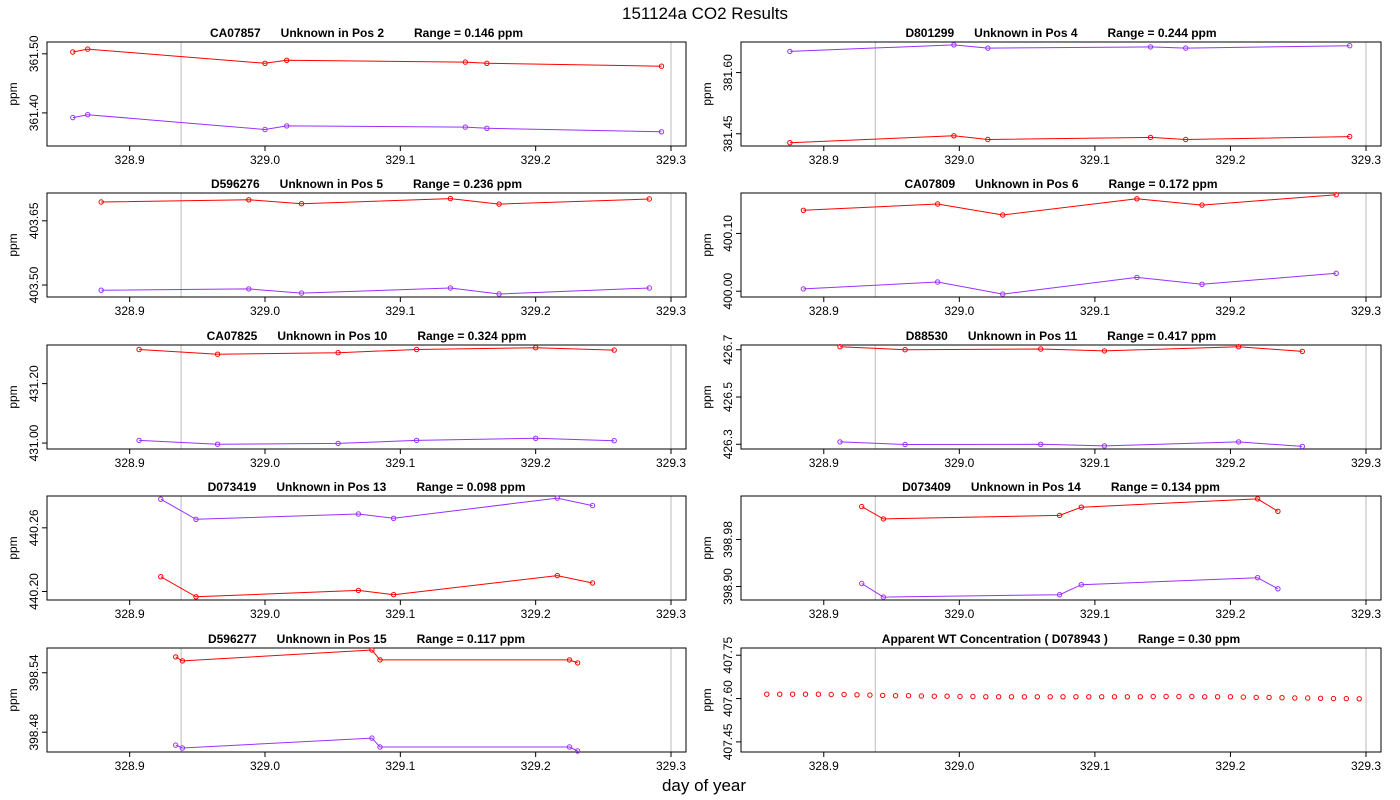 This screenshot has width=1400, height=800. I want to click on panel-title-part: D073409, so click(926, 487).